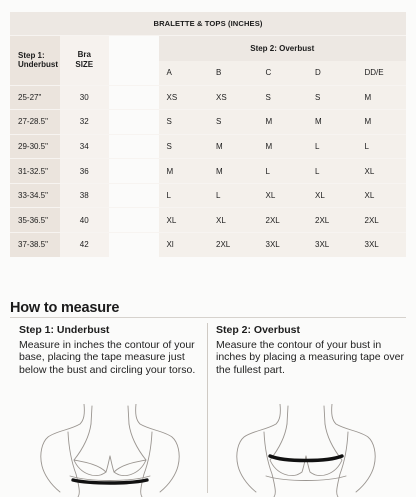  Describe the element at coordinates (84, 97) in the screenshot. I see `bra-size-cell: 30` at that location.